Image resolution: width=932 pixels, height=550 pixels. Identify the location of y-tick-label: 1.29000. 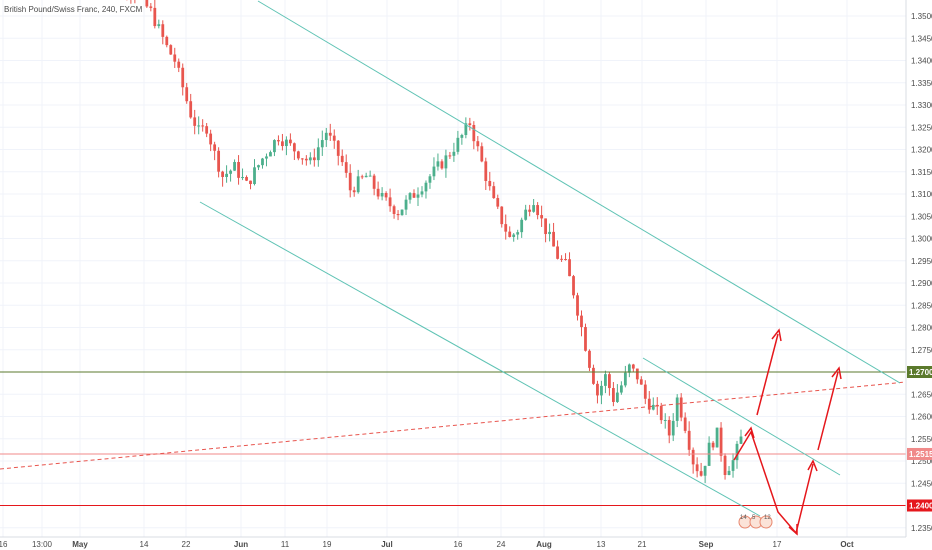
(921, 283).